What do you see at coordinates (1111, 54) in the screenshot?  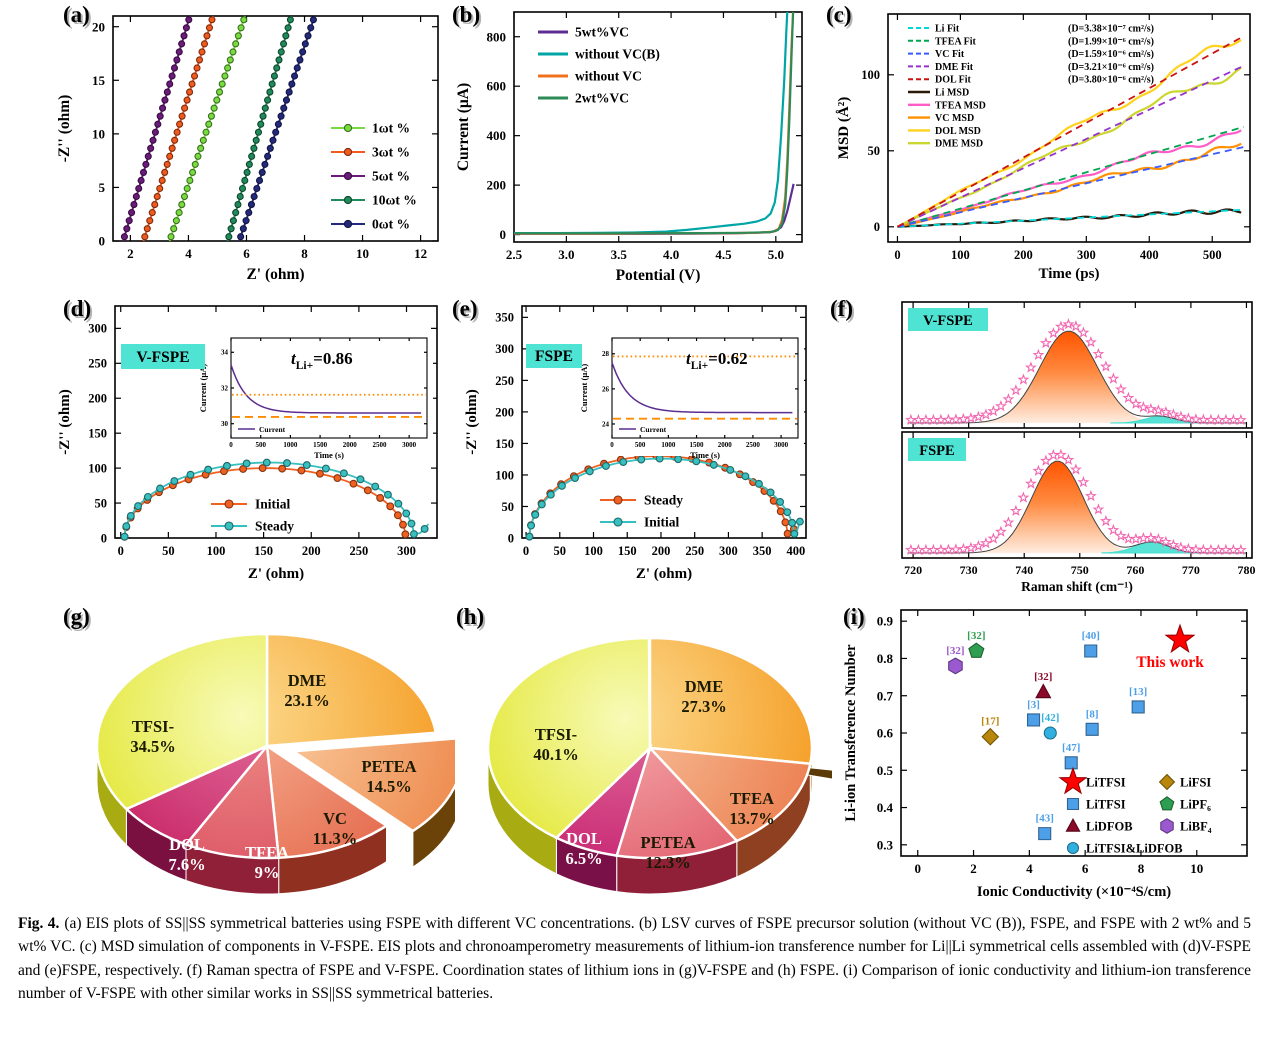 I see `svg-text: (D=1.59×10⁻⁶ cm²/s)` at bounding box center [1111, 54].